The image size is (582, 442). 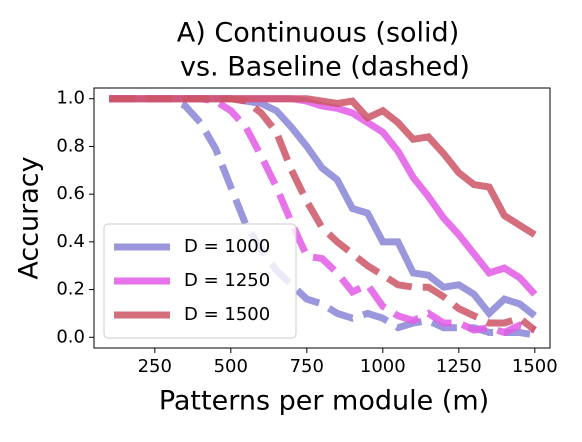 I want to click on chart-title: A) Continuous (solid), so click(x=318, y=33).